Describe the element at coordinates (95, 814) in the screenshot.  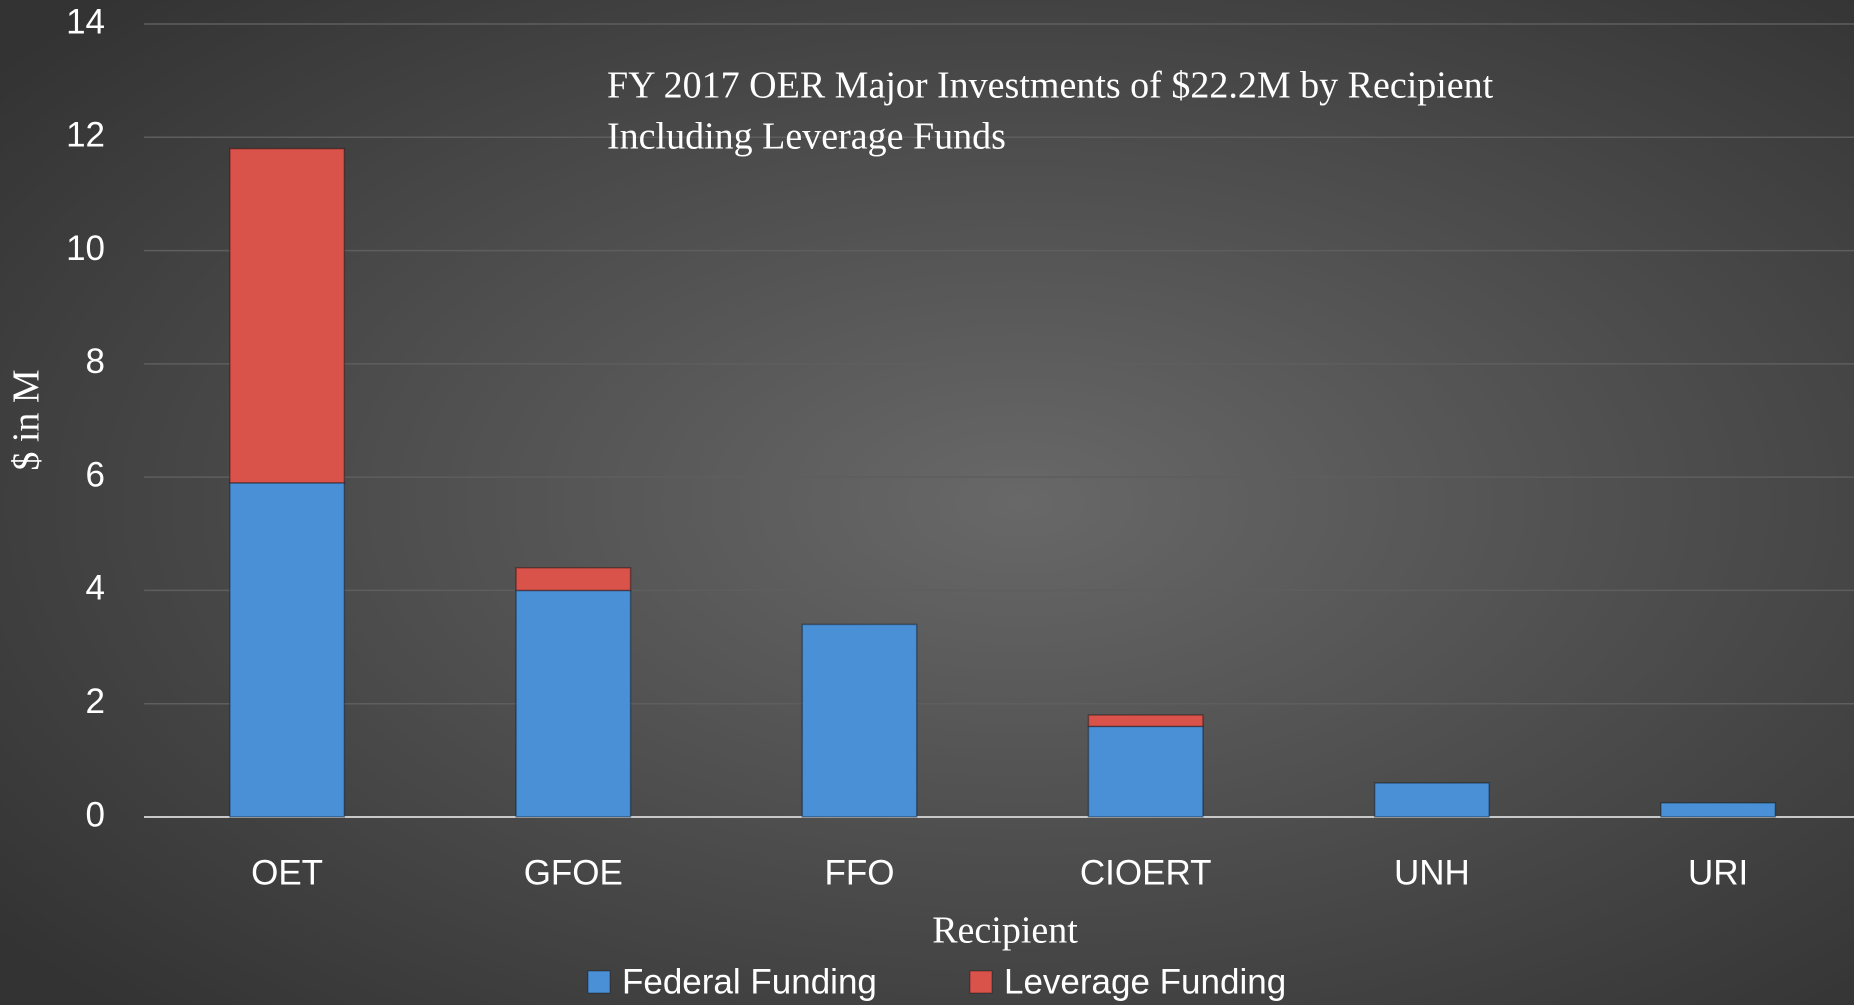
I see `y-tick-label: 0` at that location.